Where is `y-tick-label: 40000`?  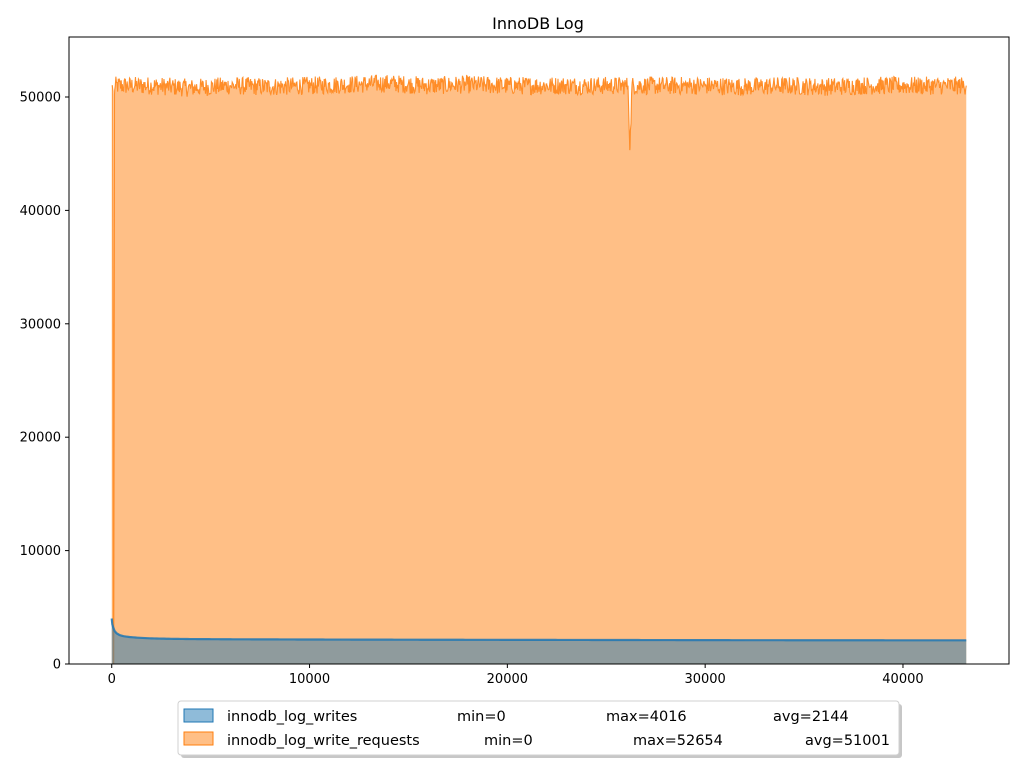
y-tick-label: 40000 is located at coordinates (40, 211).